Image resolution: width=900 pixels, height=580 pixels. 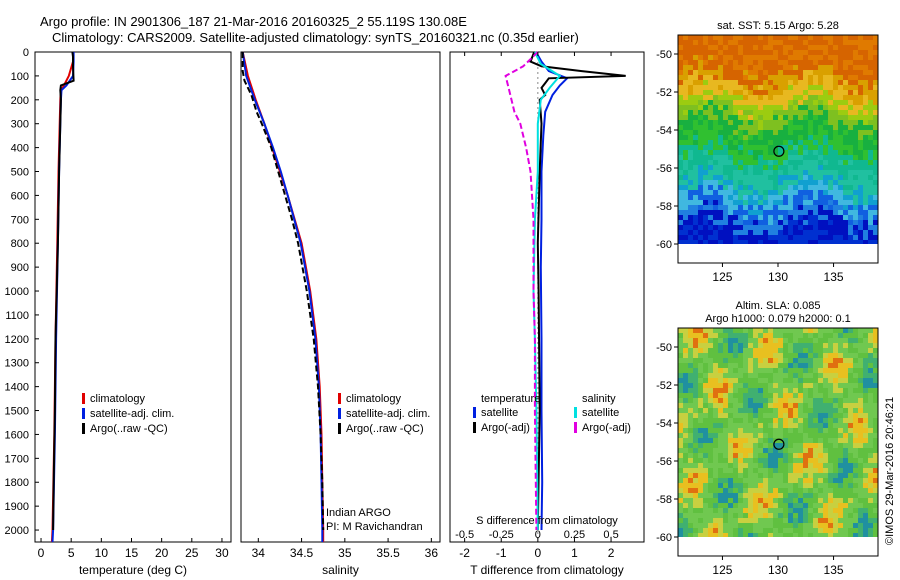 I want to click on y-tick-label: -56, so click(x=664, y=169).